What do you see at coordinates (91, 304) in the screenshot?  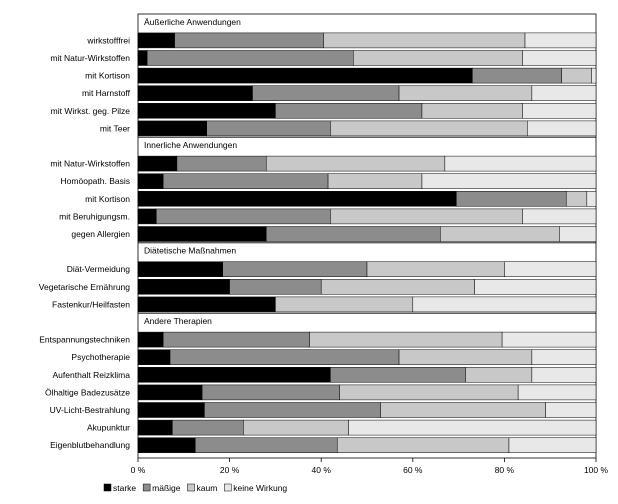 I see `category-label: Fastenkur/Heilfasten` at bounding box center [91, 304].